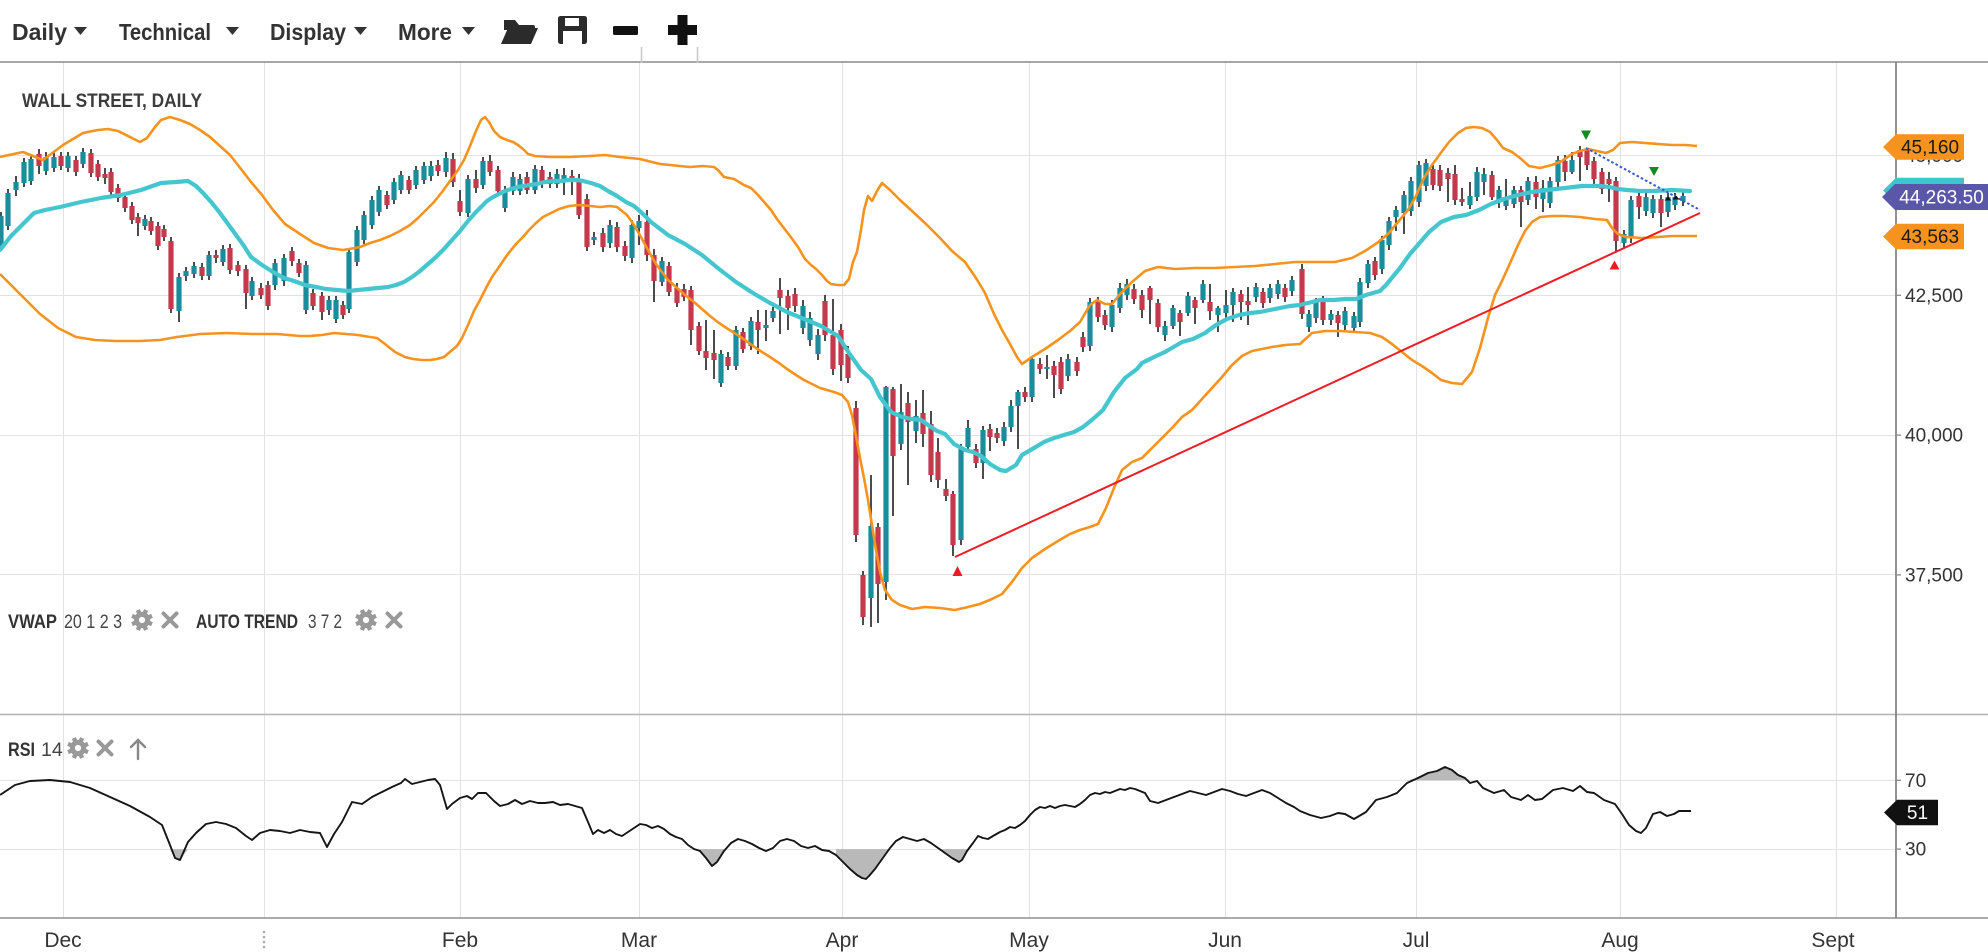 The height and width of the screenshot is (952, 1988). What do you see at coordinates (1934, 296) in the screenshot?
I see `svg-text: 42,500` at bounding box center [1934, 296].